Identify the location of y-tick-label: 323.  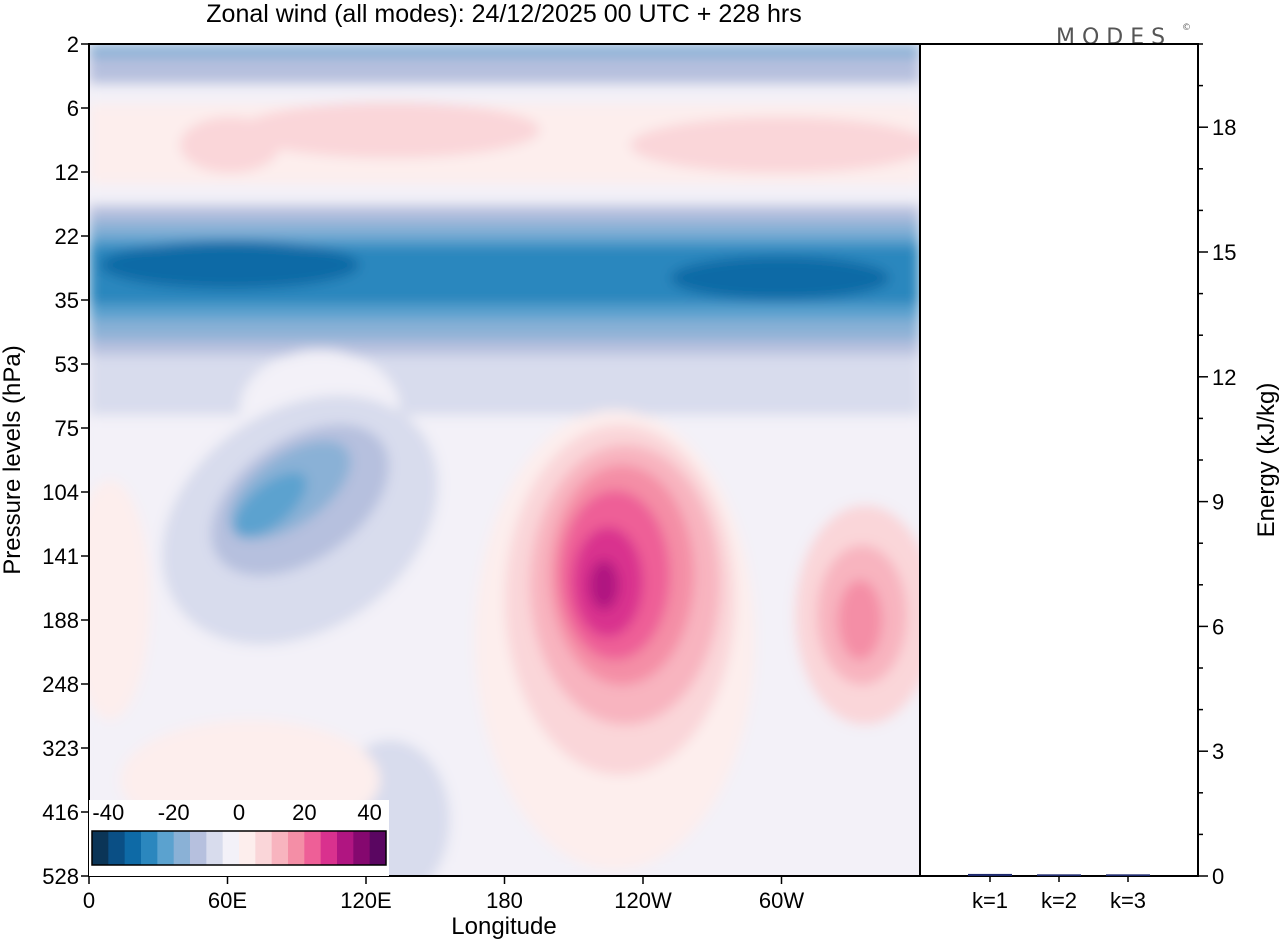
(60, 748).